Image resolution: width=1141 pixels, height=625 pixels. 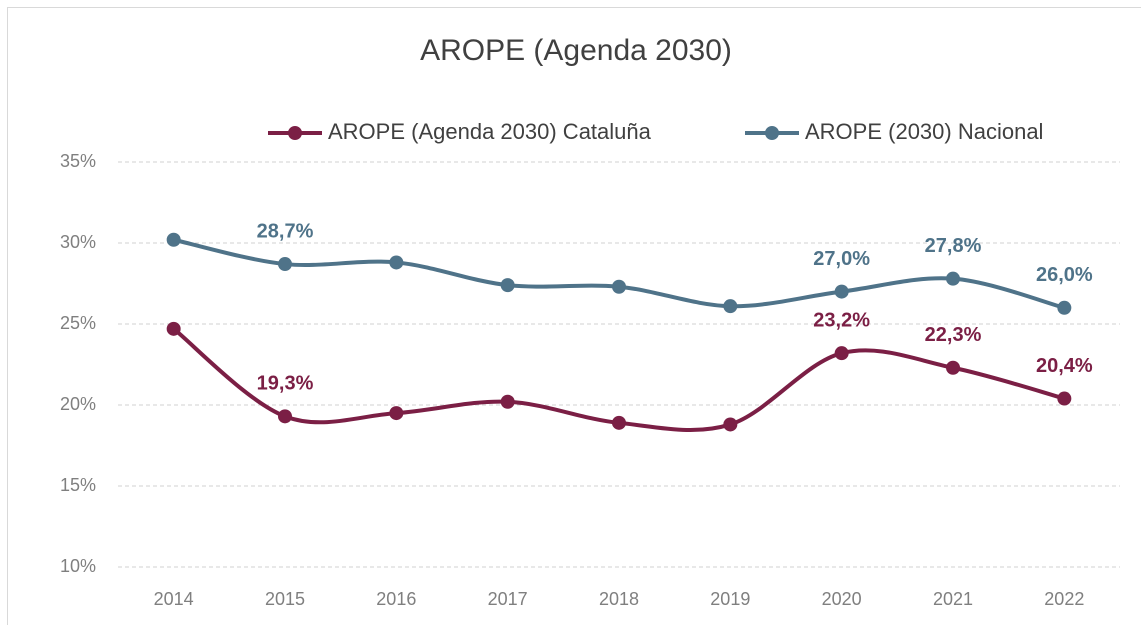 What do you see at coordinates (78, 485) in the screenshot?
I see `y-tick-label: 15%` at bounding box center [78, 485].